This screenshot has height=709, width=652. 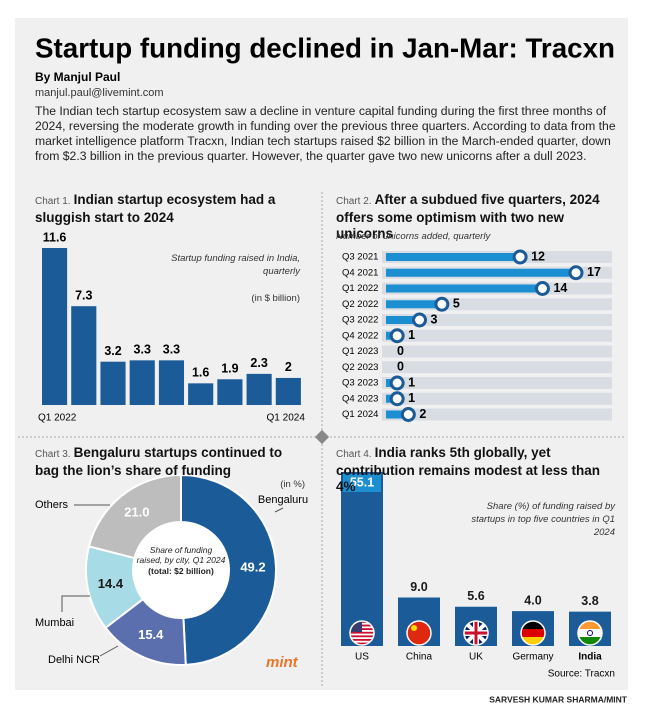 What do you see at coordinates (99, 93) in the screenshot?
I see `email: manjul.paul@livemint.com` at bounding box center [99, 93].